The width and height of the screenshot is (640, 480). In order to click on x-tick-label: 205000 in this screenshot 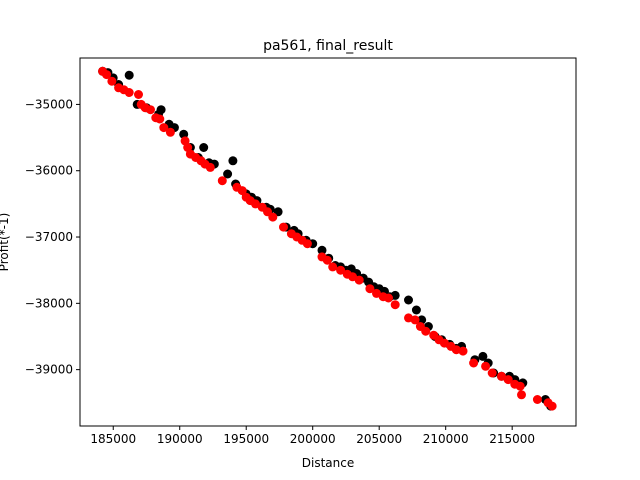, I will do `click(379, 439)`.